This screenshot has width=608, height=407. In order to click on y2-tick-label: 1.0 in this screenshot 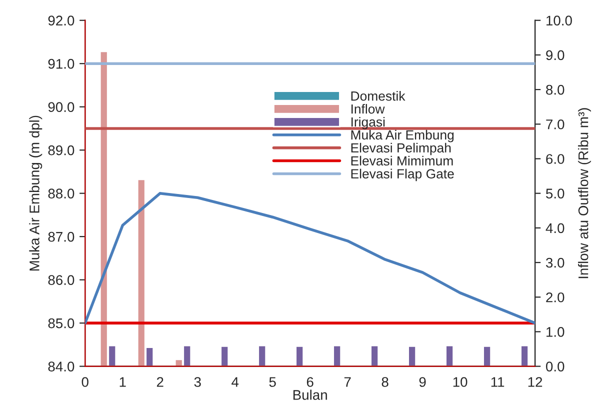, I will do `click(555, 332)`.